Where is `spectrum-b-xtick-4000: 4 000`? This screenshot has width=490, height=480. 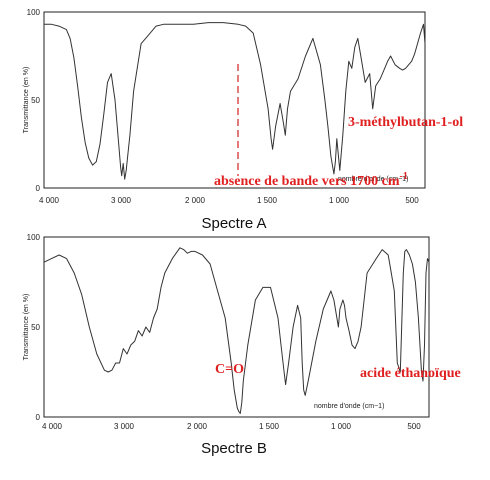 spectrum-b-xtick-4000: 4 000 is located at coordinates (52, 426).